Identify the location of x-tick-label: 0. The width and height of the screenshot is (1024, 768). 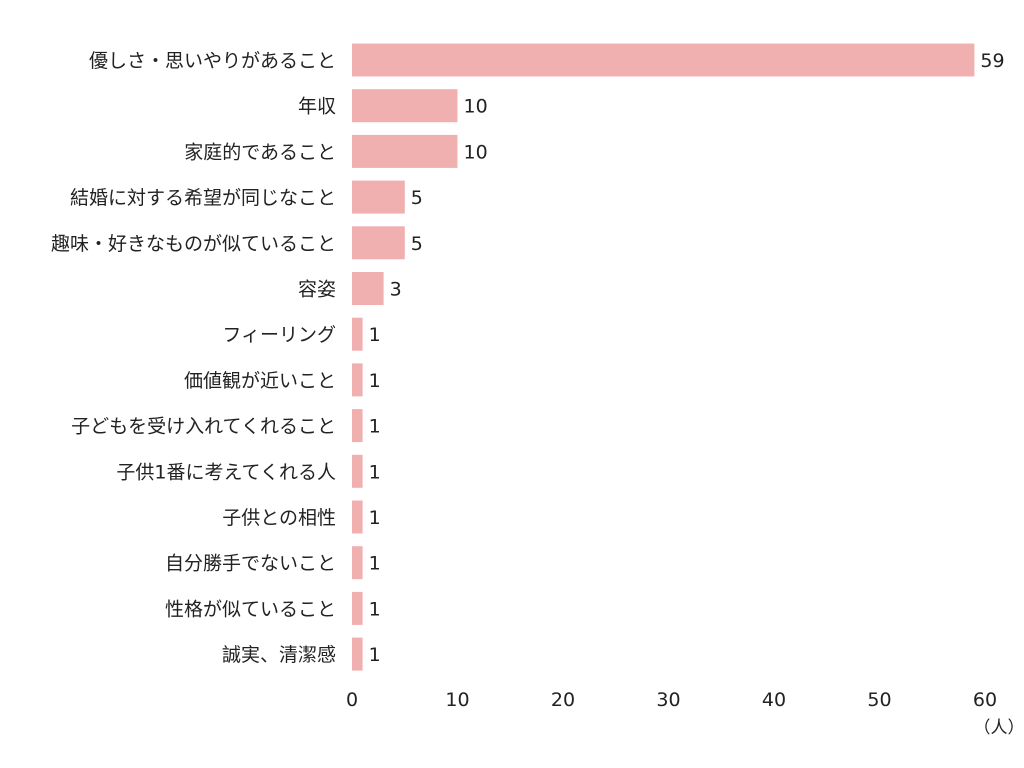
(352, 700).